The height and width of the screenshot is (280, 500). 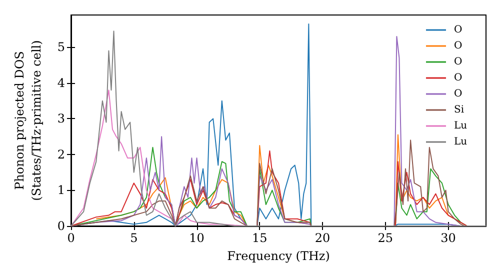 I want to click on x-tick-label: 15, so click(x=260, y=238).